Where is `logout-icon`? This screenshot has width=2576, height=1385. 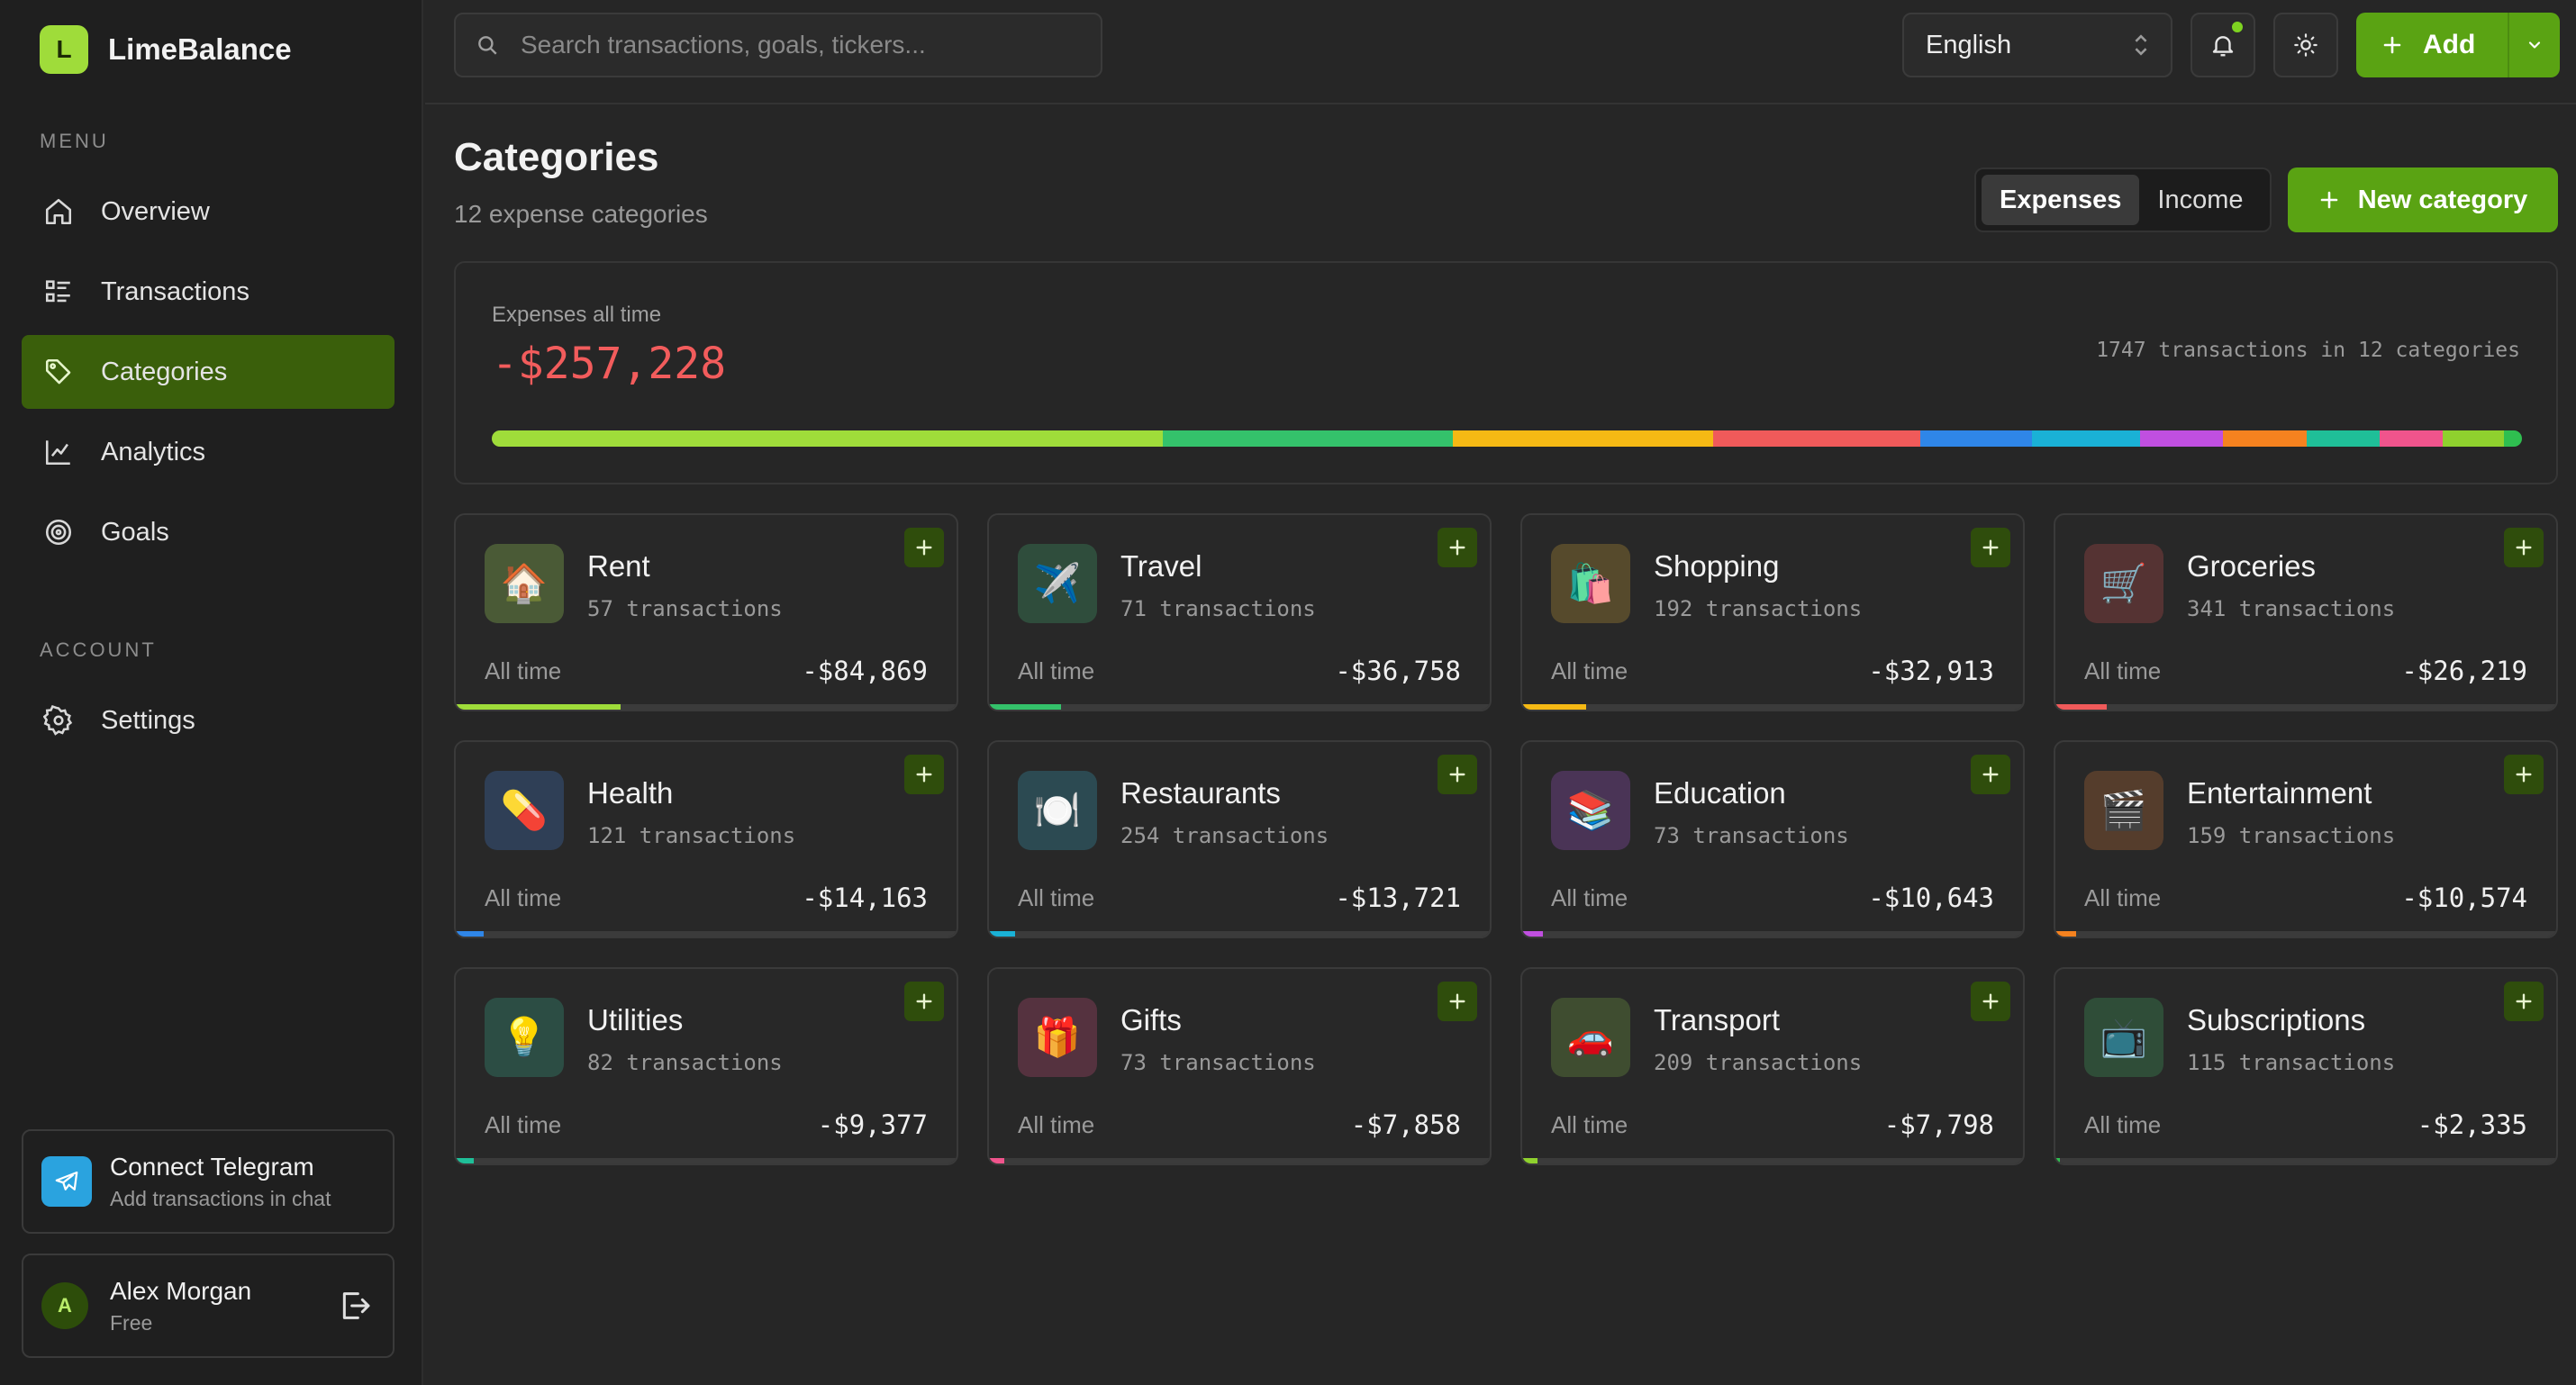
logout-icon is located at coordinates (355, 1306).